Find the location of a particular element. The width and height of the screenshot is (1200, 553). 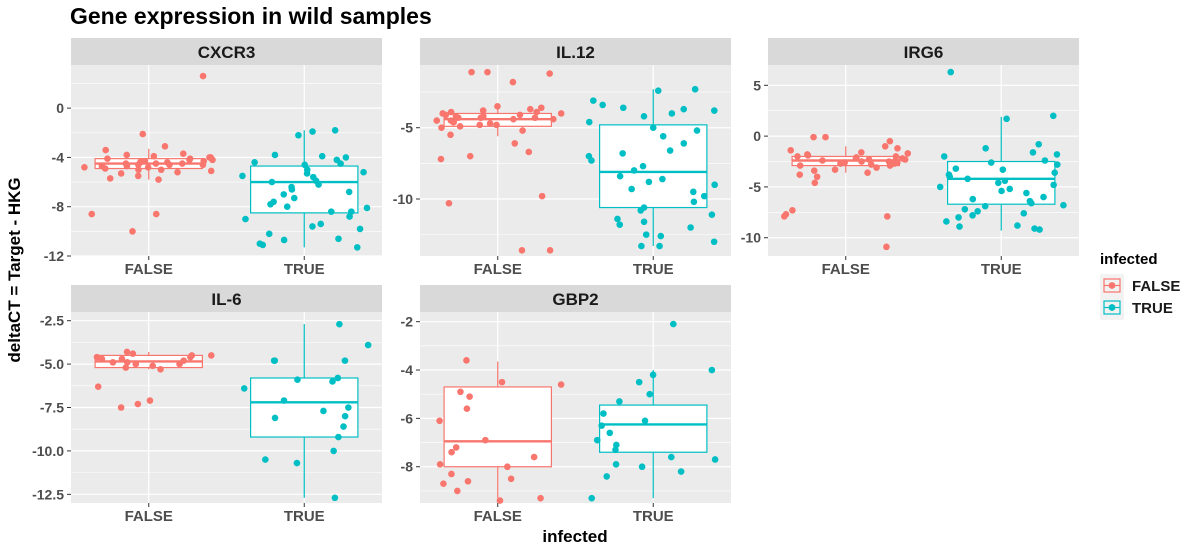

facet-irg6: IRG6 -10 -5 0 5 FALSE TRUE is located at coordinates (910, 158).